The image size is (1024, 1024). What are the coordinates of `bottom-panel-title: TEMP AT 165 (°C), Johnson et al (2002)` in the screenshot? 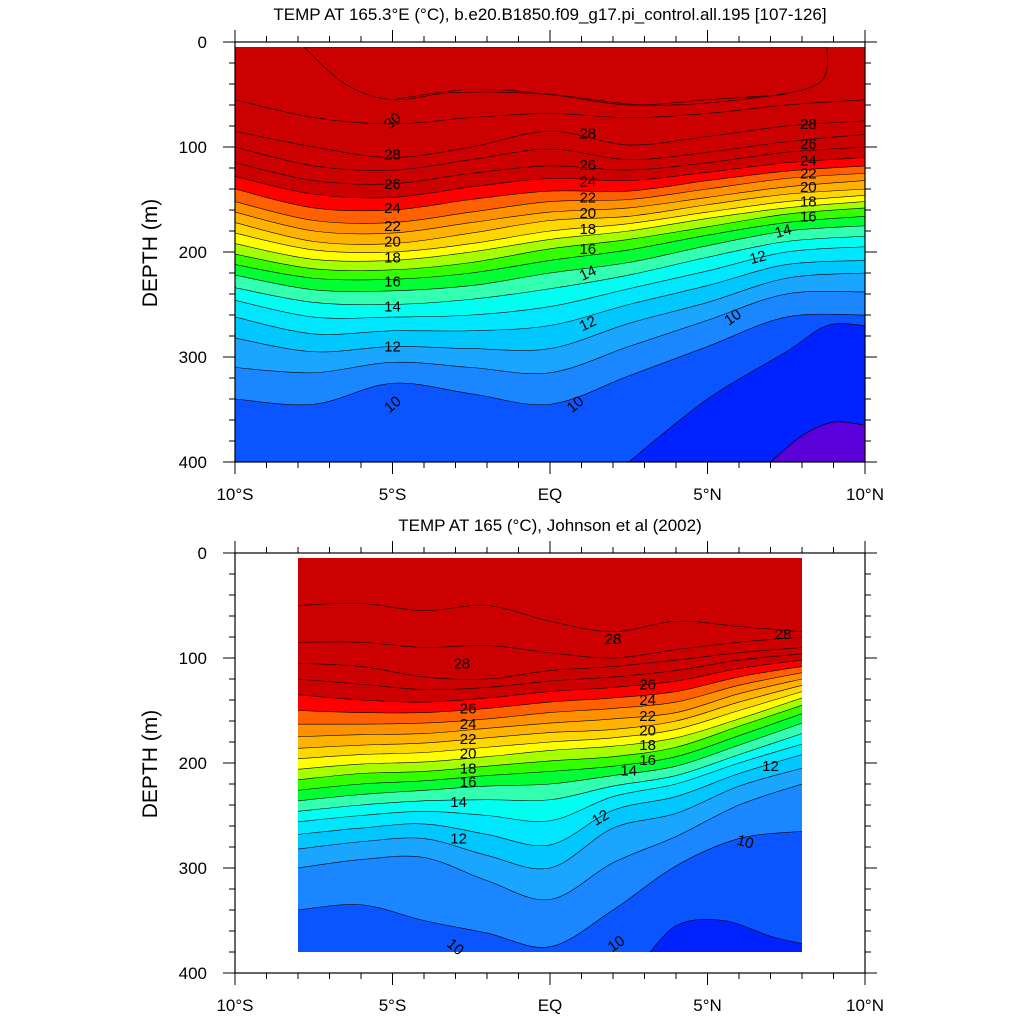 It's located at (550, 525).